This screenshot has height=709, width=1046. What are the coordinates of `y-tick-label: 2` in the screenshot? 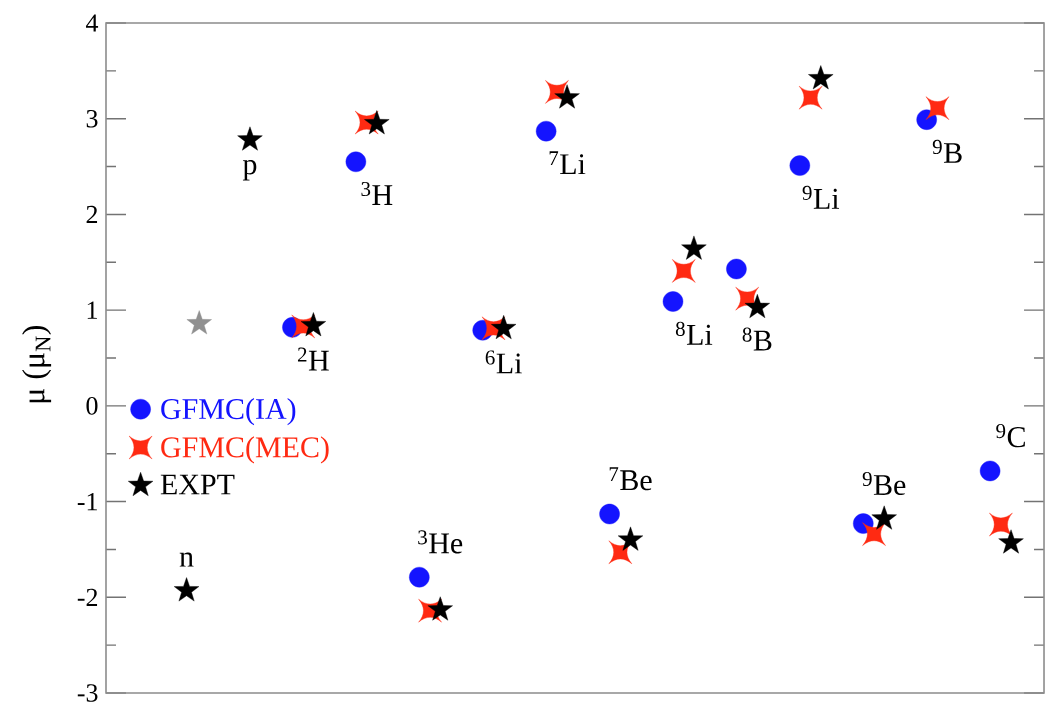 It's located at (92, 214).